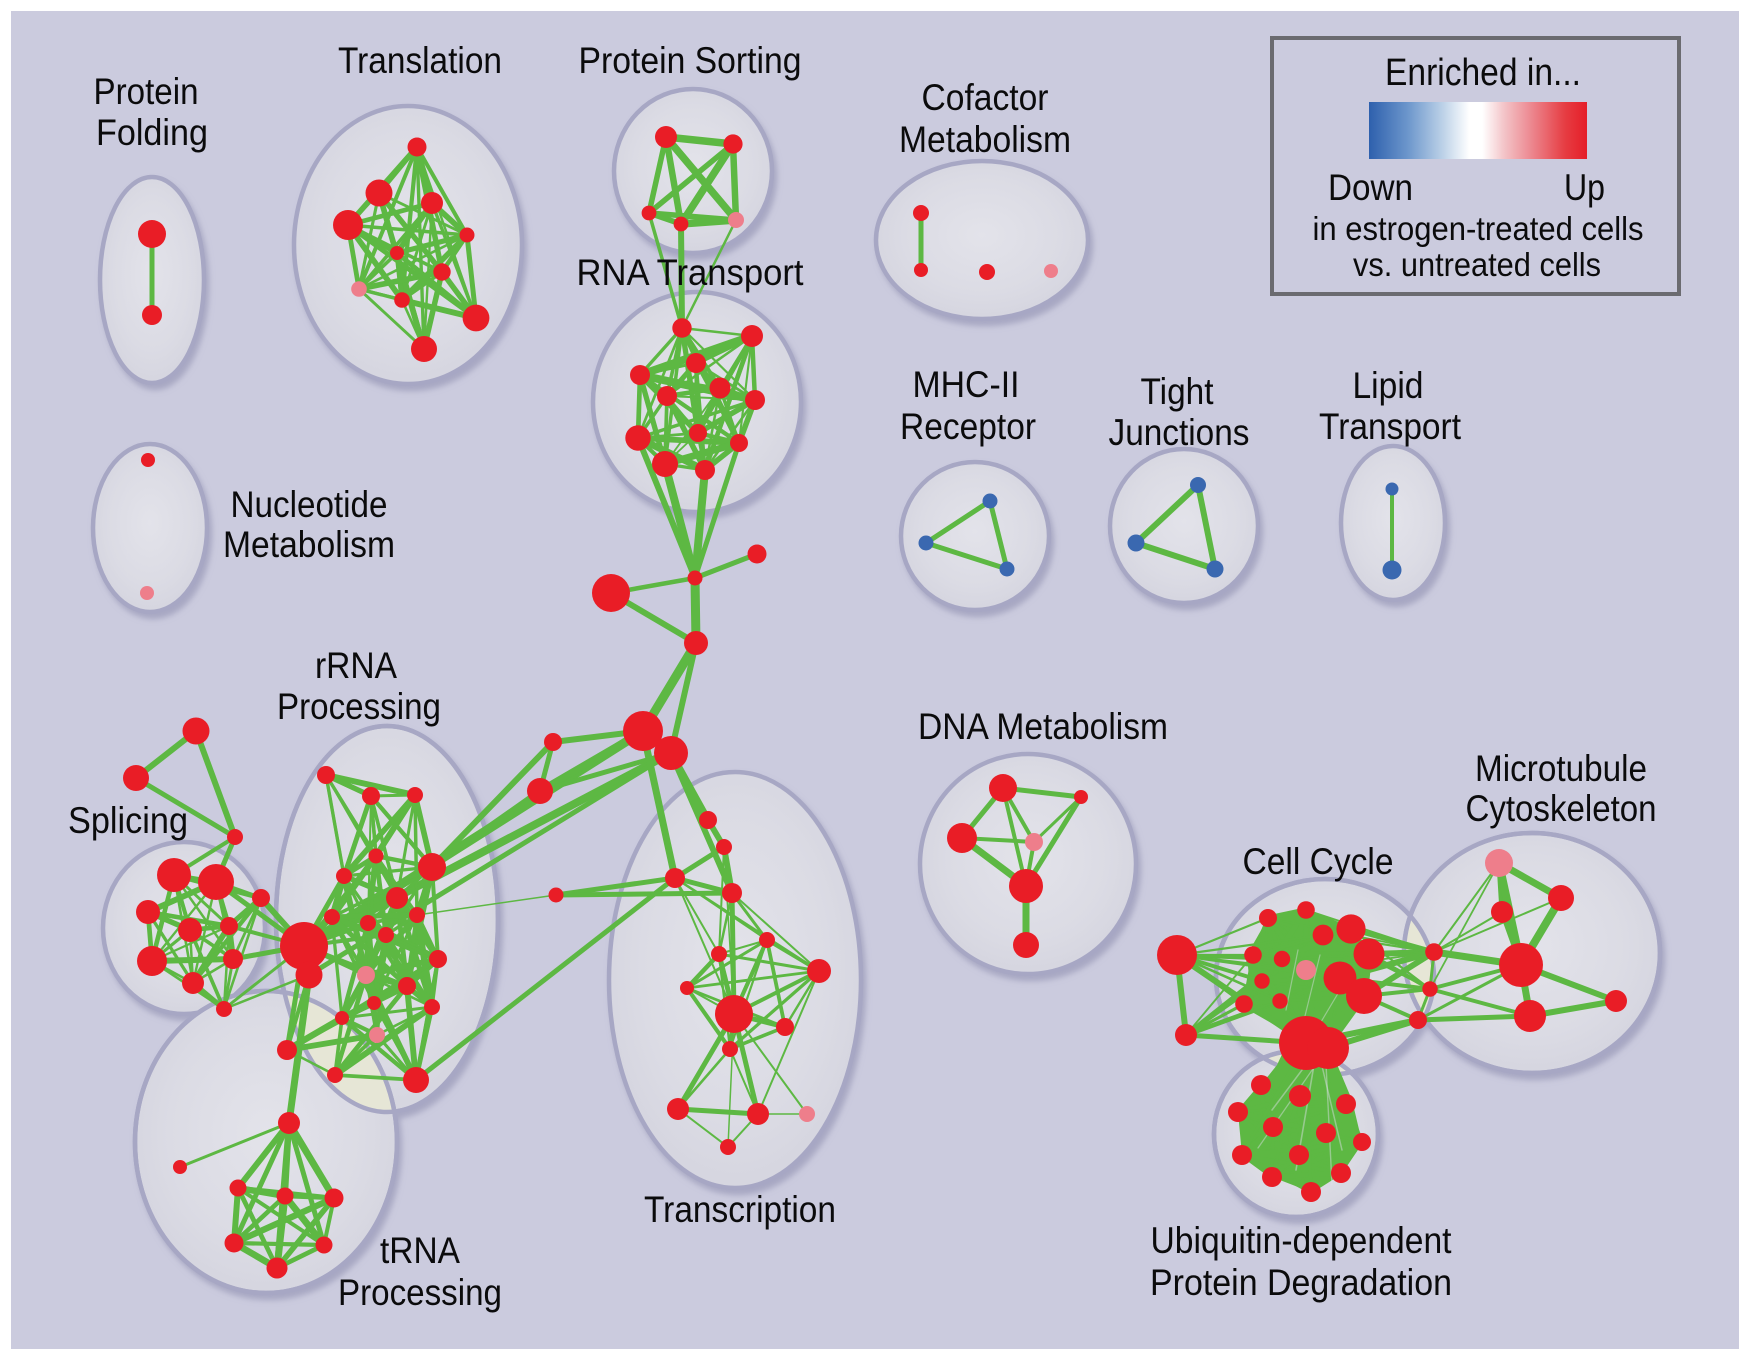  Describe the element at coordinates (309, 504) in the screenshot. I see `svg-text: Nucleotide` at that location.